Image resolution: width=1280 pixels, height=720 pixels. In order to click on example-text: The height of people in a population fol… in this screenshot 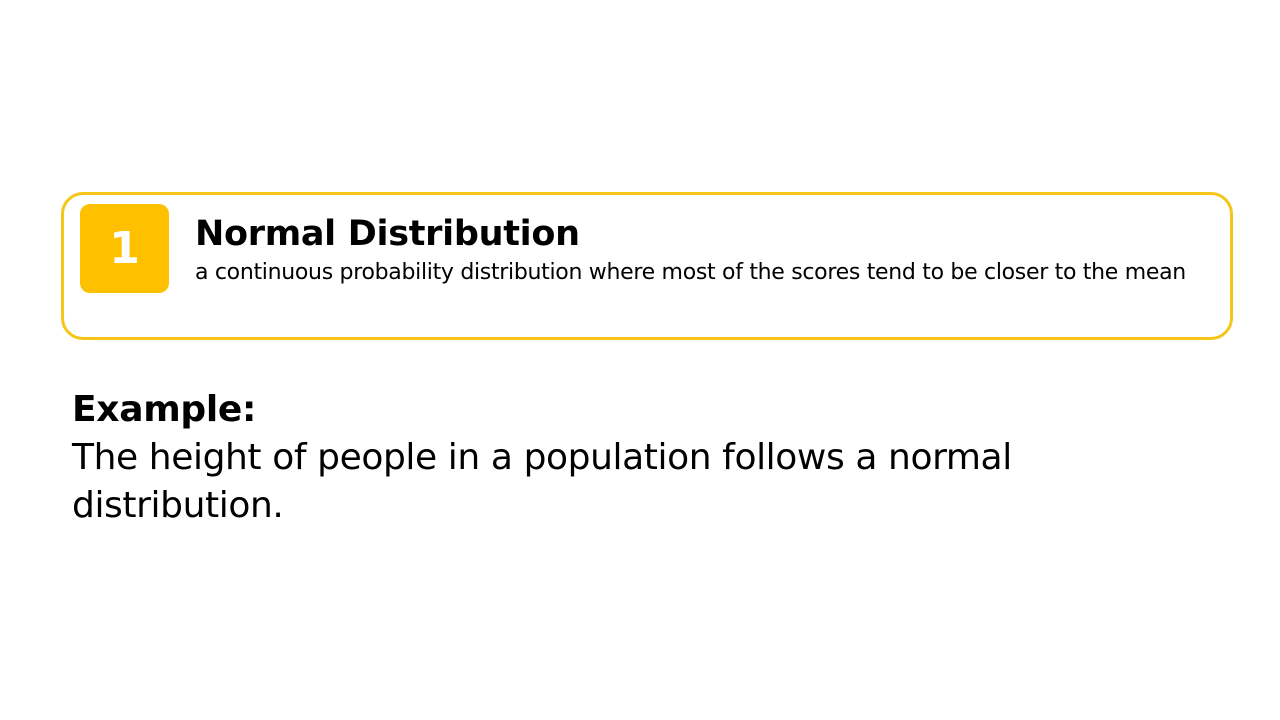, I will do `click(542, 481)`.